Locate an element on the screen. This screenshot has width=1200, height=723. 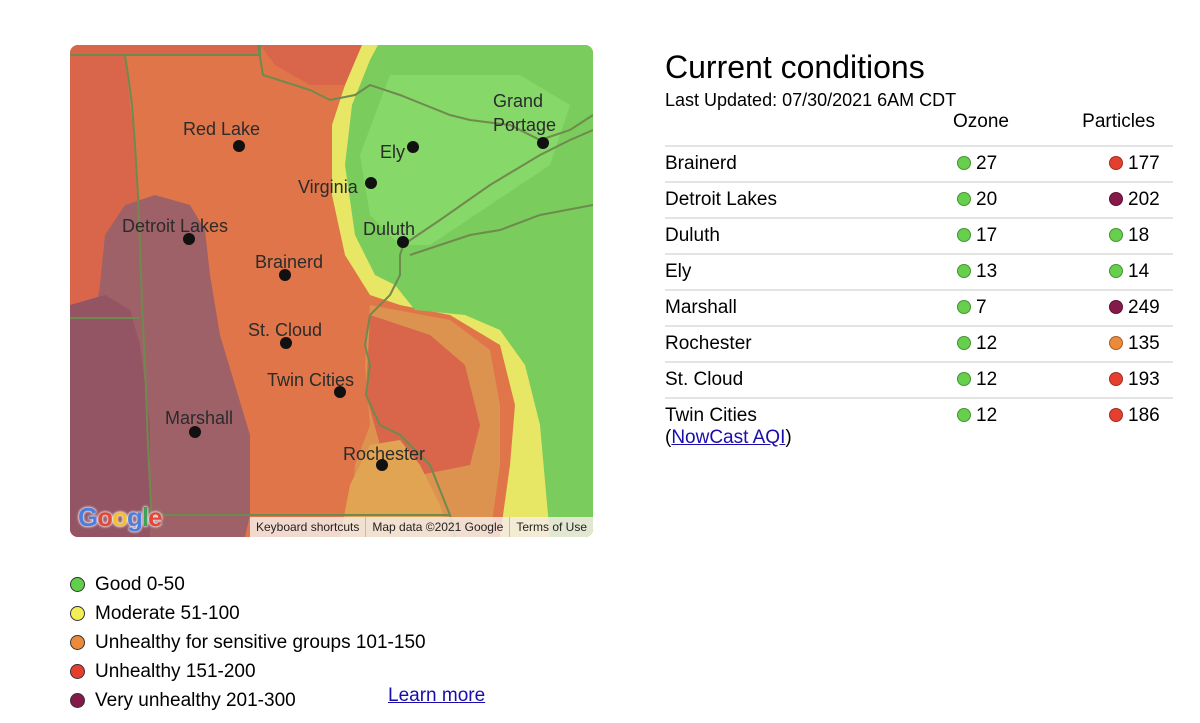
nowcast-note: (NowCast AQI) is located at coordinates (728, 437).